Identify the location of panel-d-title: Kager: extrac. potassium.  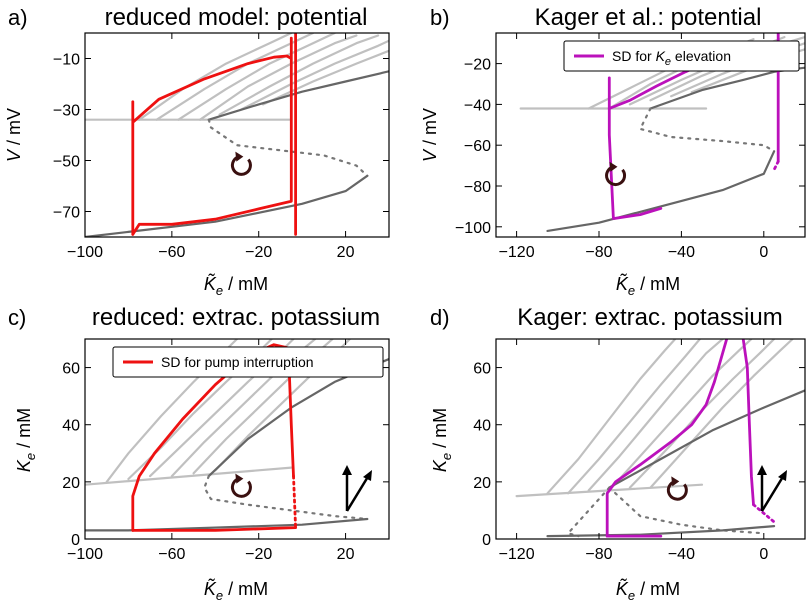
(649, 317).